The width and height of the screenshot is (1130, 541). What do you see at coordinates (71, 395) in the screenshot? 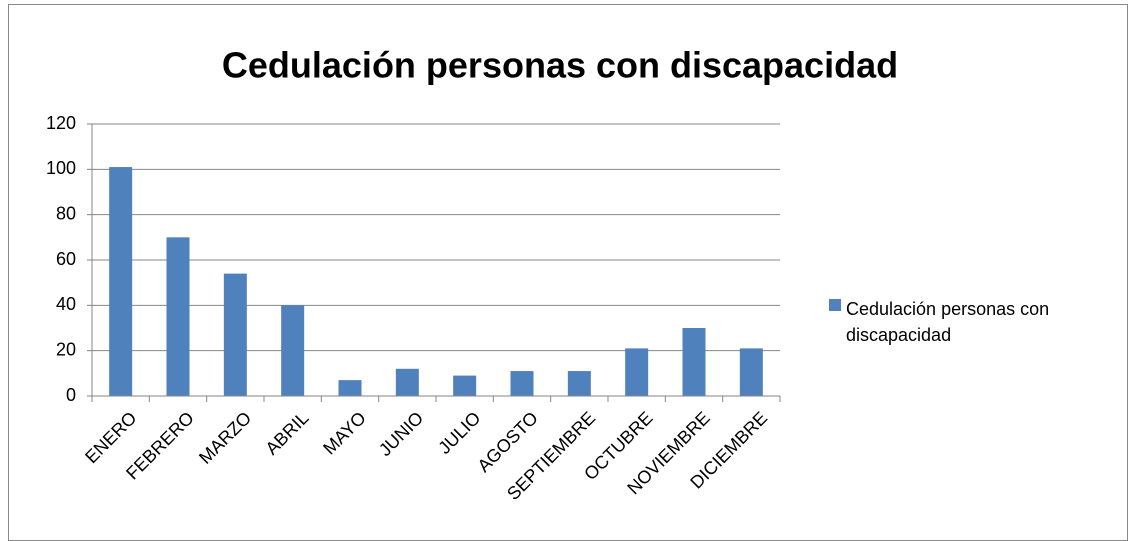
I see `y-tick-label: 0` at bounding box center [71, 395].